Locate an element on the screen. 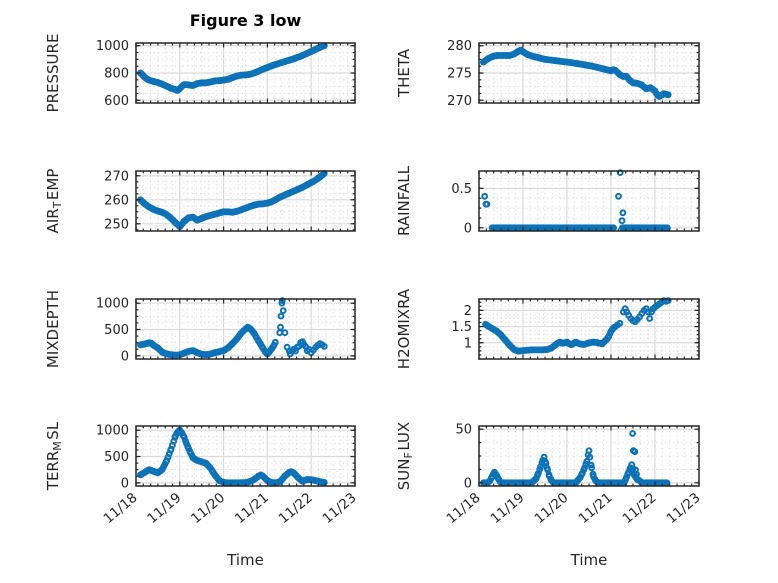 The image size is (778, 583). subplot-rainfall: 0 0.5 RAINFALL is located at coordinates (547, 200).